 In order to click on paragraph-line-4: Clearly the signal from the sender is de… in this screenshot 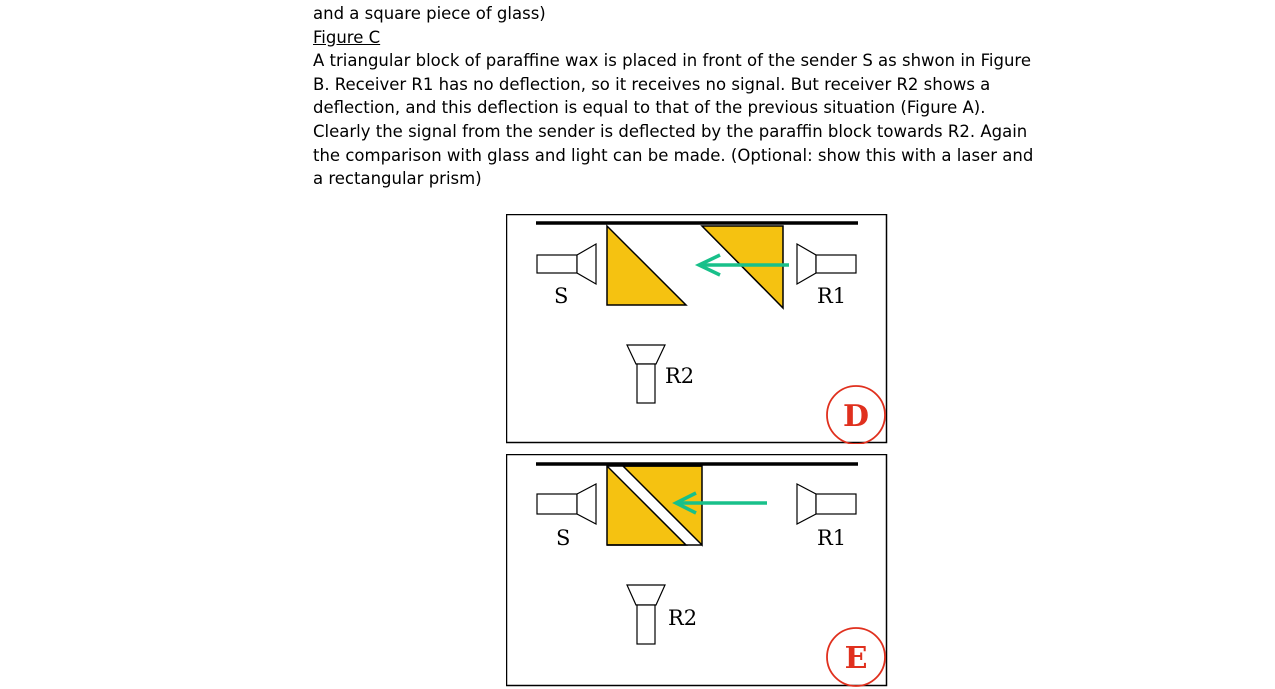, I will do `click(670, 131)`.